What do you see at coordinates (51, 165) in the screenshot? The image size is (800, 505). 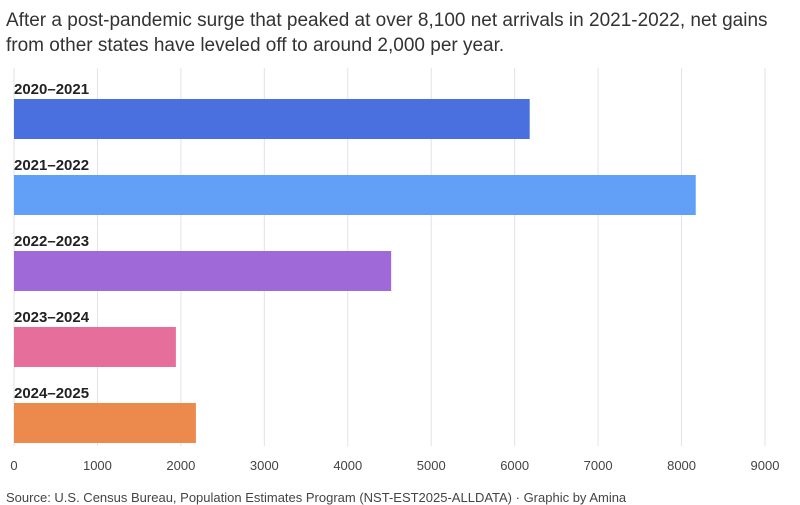 I see `category-label: 2021–2022` at bounding box center [51, 165].